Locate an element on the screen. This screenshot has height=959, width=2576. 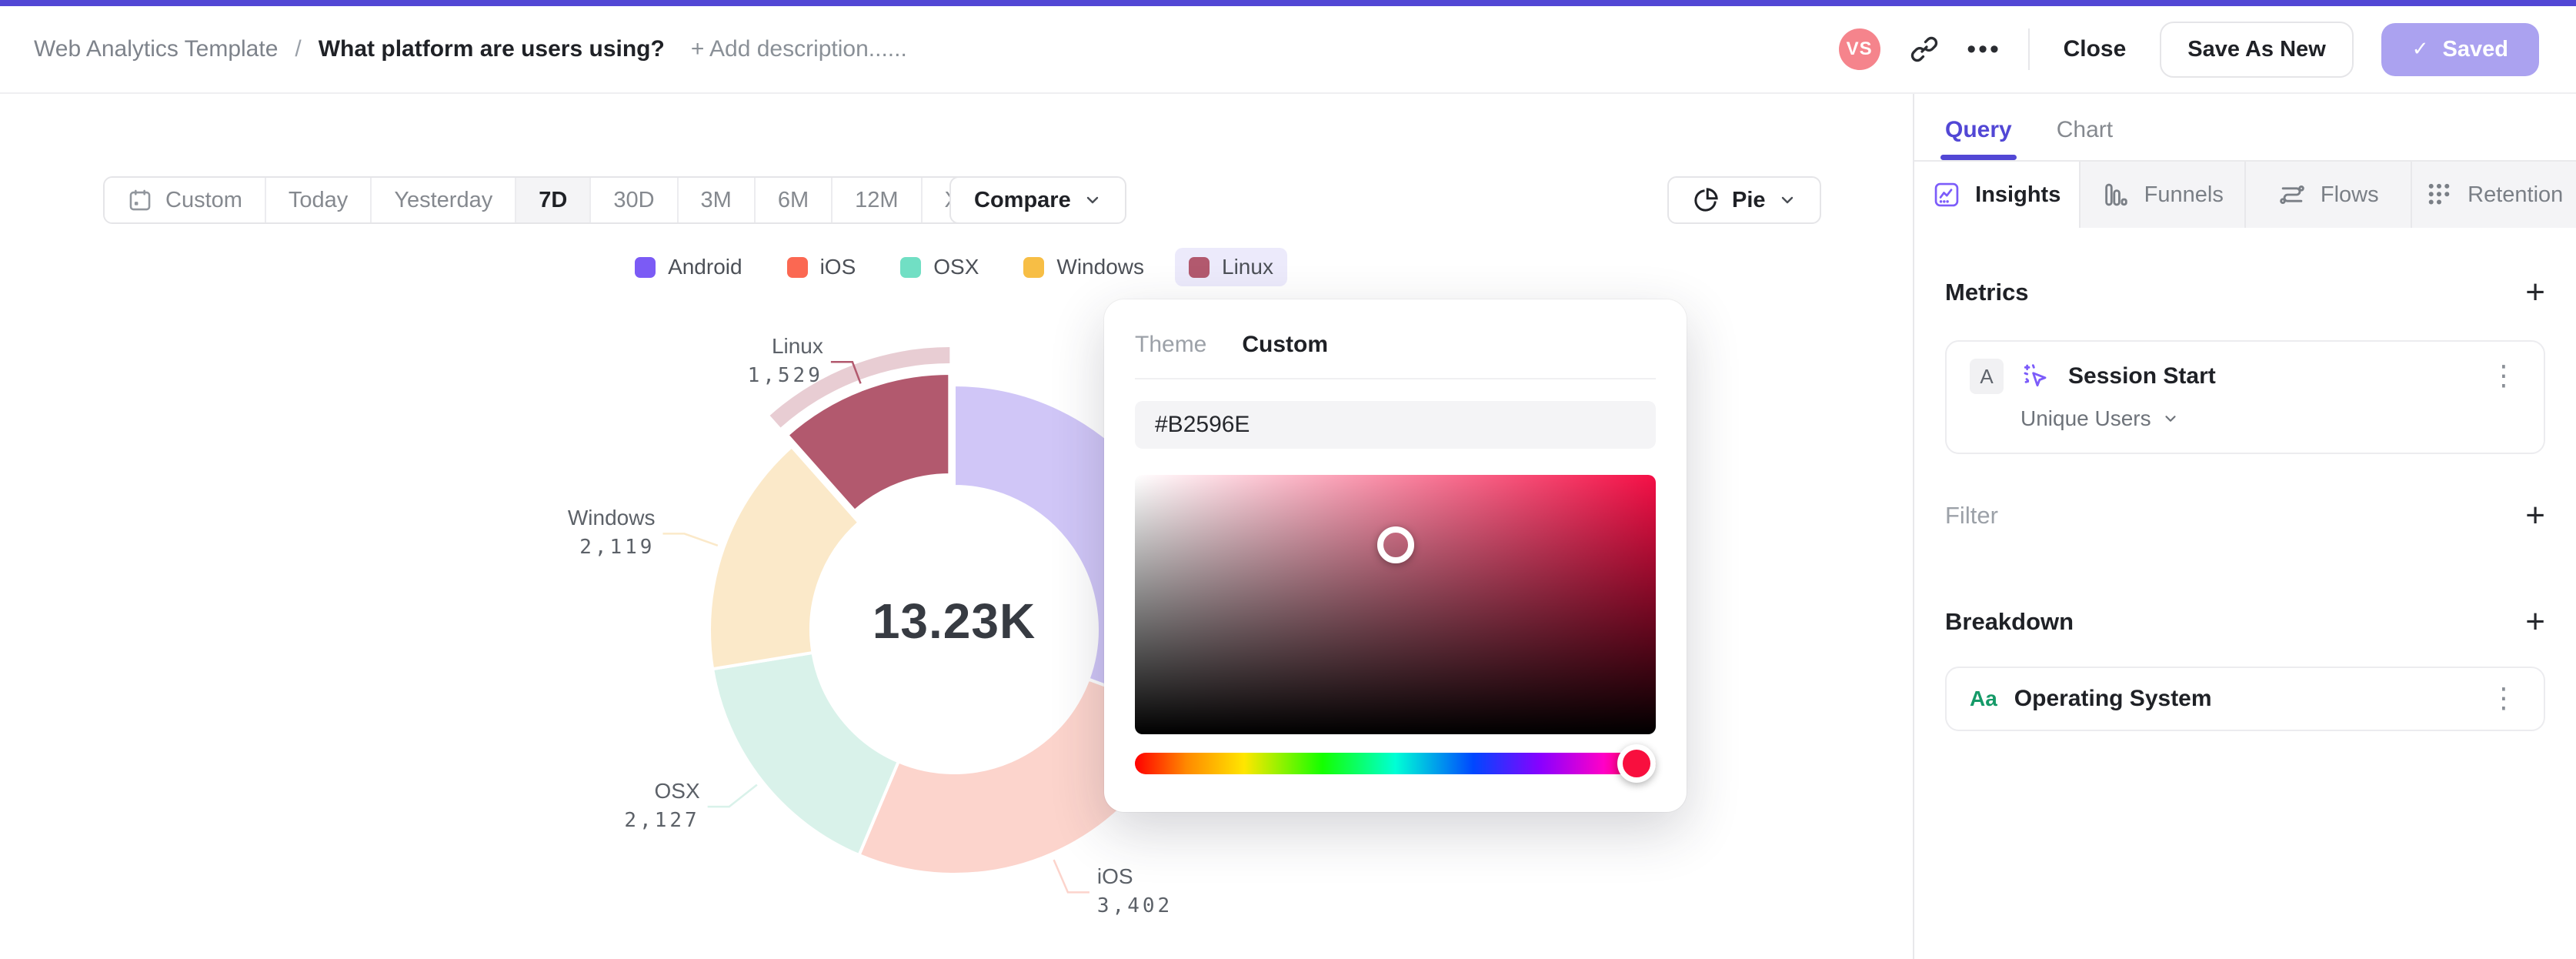
property-type-badge: Aa is located at coordinates (1984, 698).